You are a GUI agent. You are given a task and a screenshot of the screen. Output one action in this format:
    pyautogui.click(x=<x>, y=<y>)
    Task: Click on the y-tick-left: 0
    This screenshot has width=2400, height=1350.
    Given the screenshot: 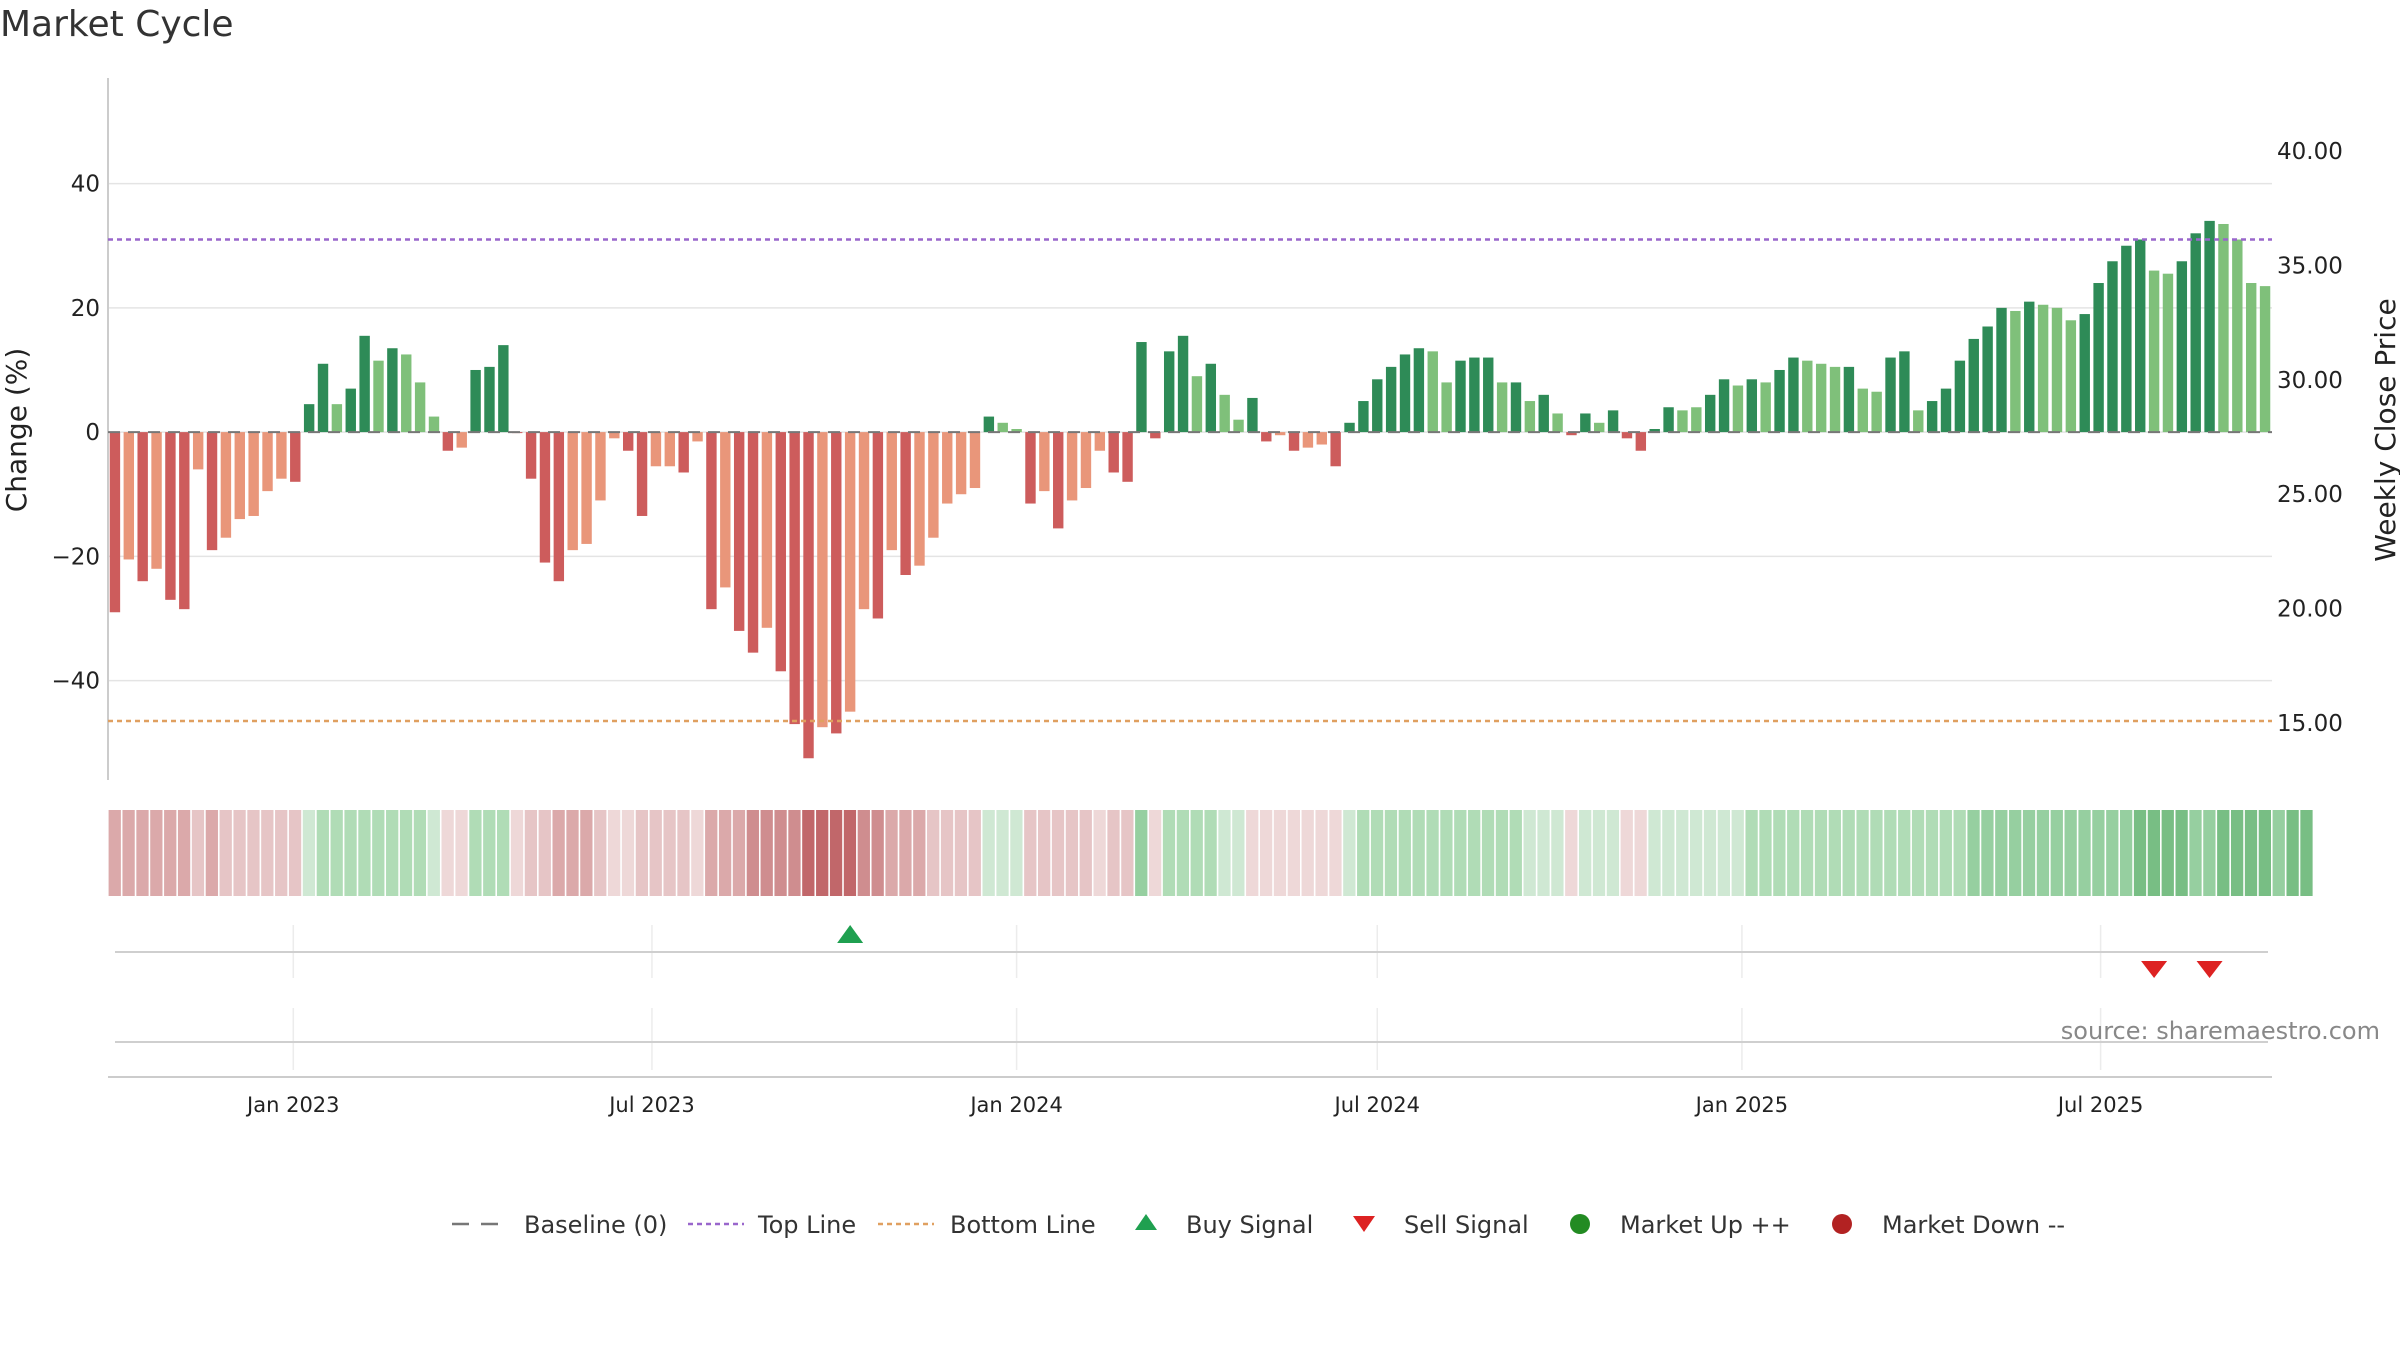 What is the action you would take?
    pyautogui.click(x=92, y=433)
    